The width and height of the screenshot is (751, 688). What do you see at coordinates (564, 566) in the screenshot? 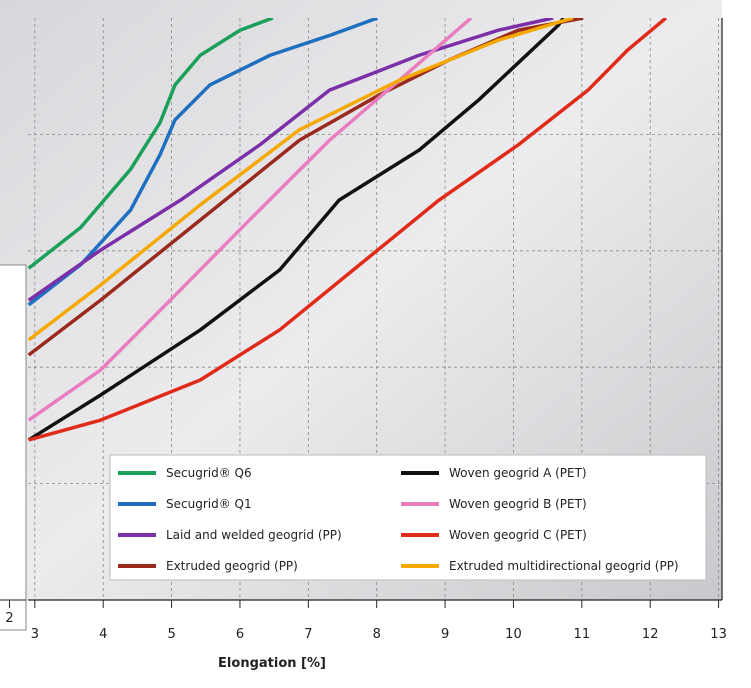
I see `legend-label: Extruded multidirectional geogrid (PP)` at bounding box center [564, 566].